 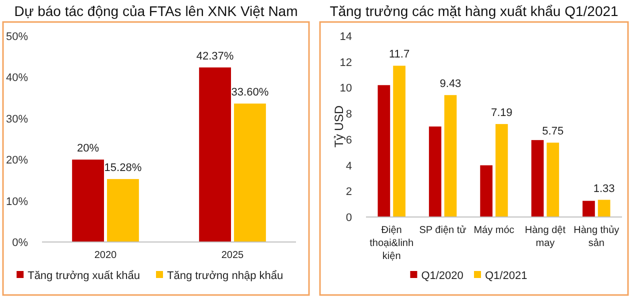 I want to click on chart-title: Tăng trưởng các mặt hàng xuất khẩu Q1/2021, so click(x=474, y=11).